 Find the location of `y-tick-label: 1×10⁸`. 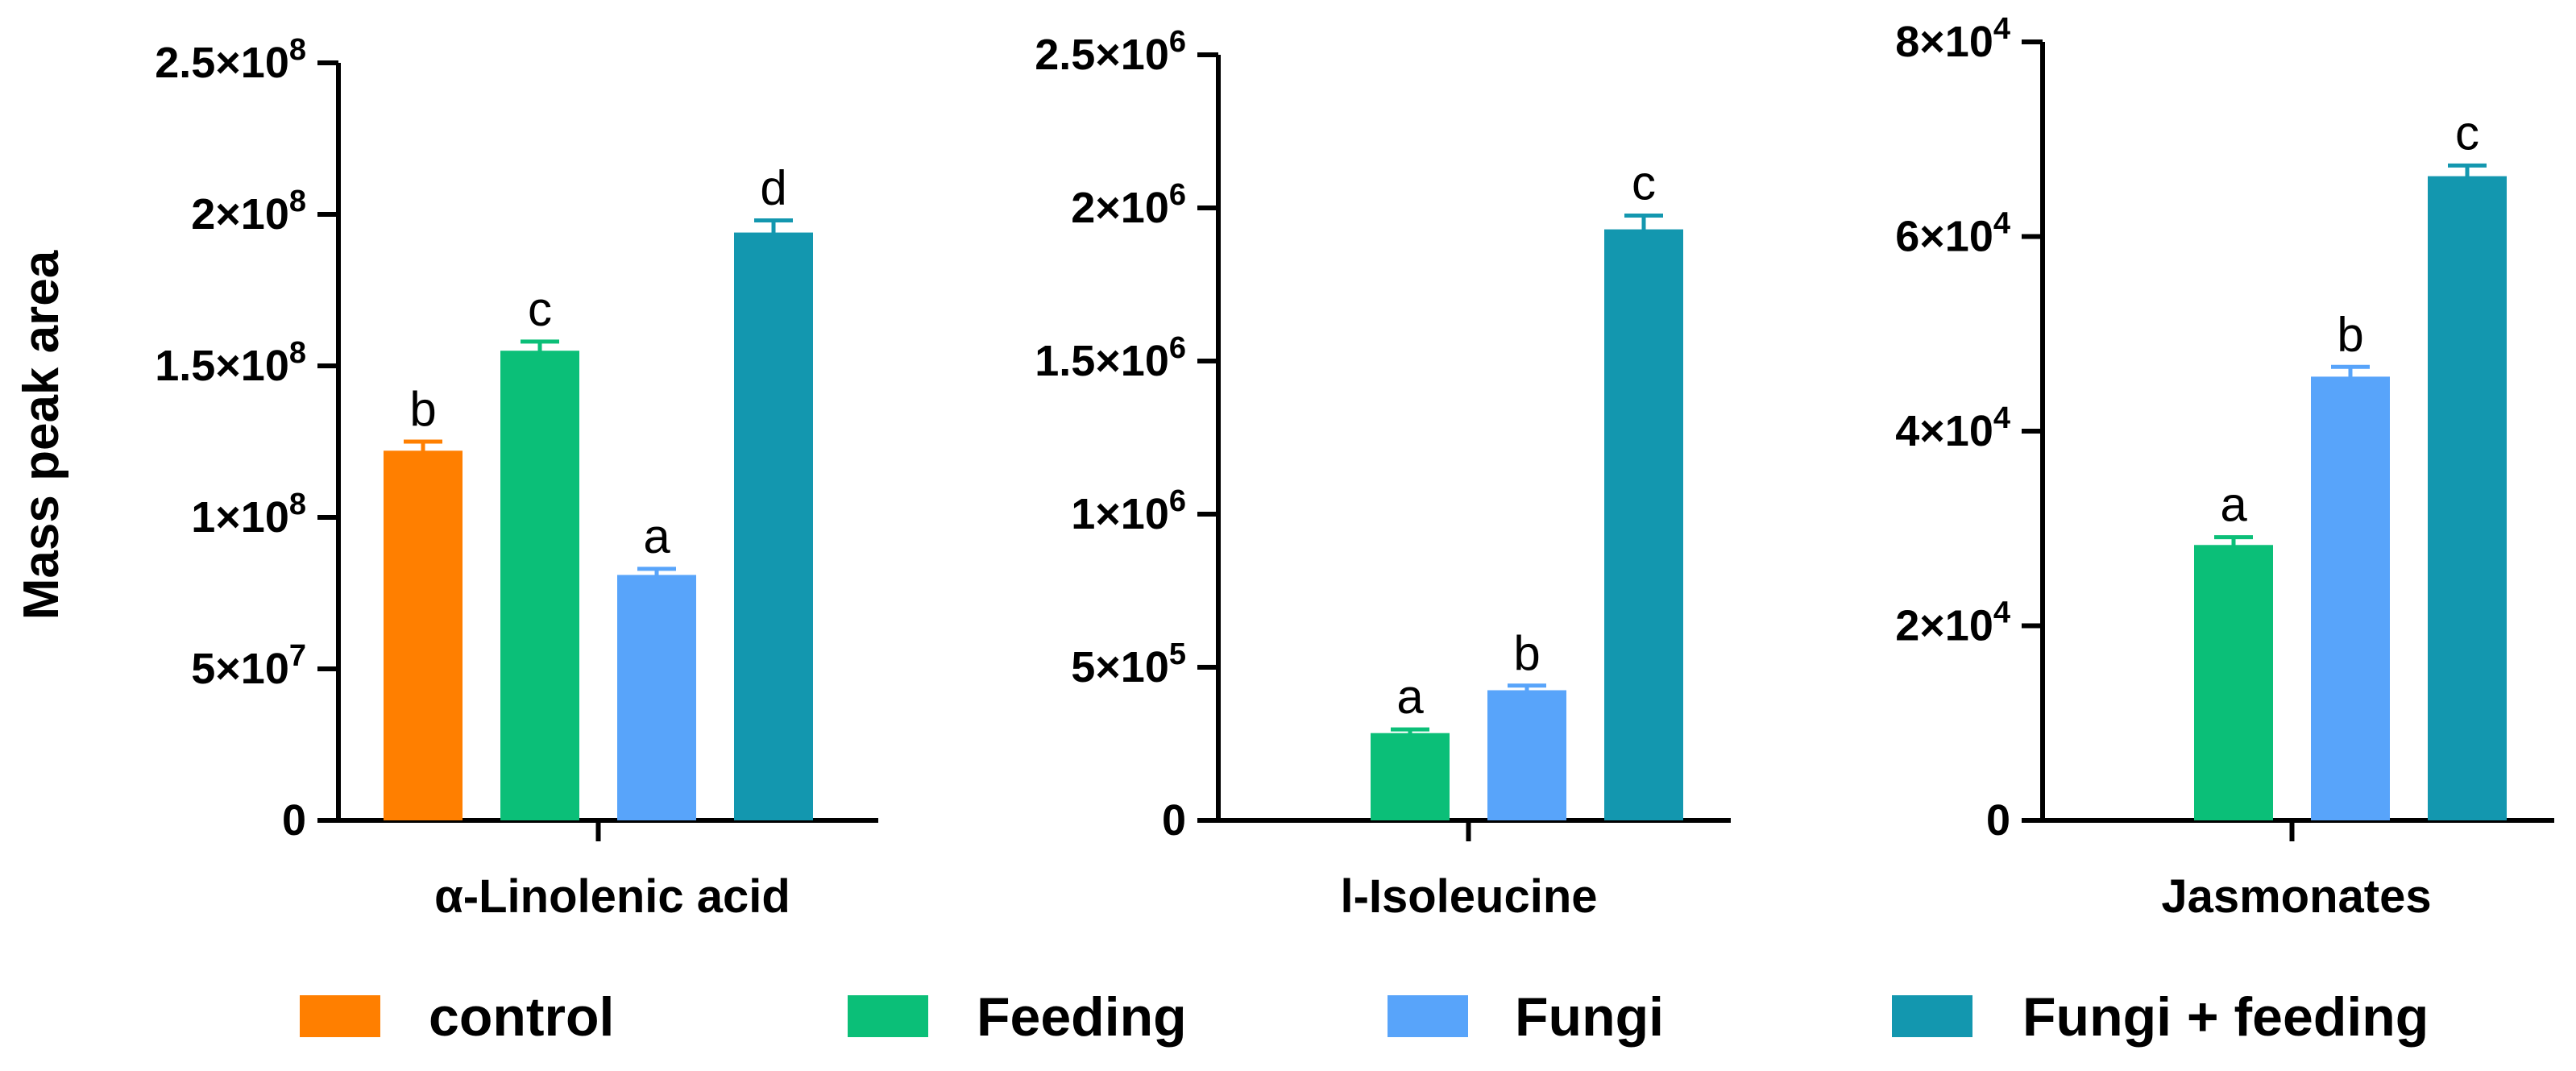

y-tick-label: 1×10⁸ is located at coordinates (248, 515).